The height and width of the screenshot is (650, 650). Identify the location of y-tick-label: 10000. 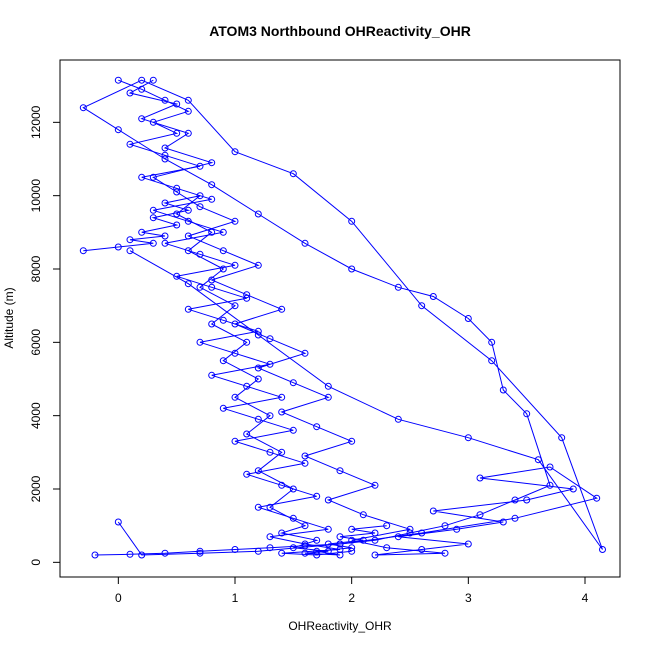
(36, 196).